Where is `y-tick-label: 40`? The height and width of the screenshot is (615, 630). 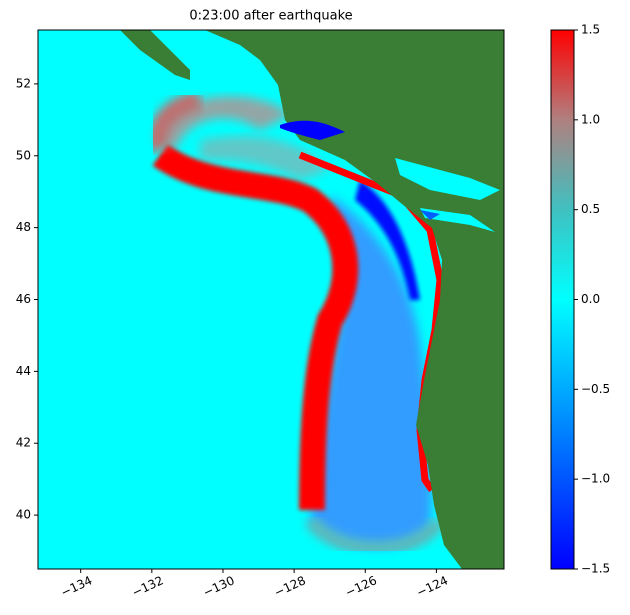 y-tick-label: 40 is located at coordinates (23, 515).